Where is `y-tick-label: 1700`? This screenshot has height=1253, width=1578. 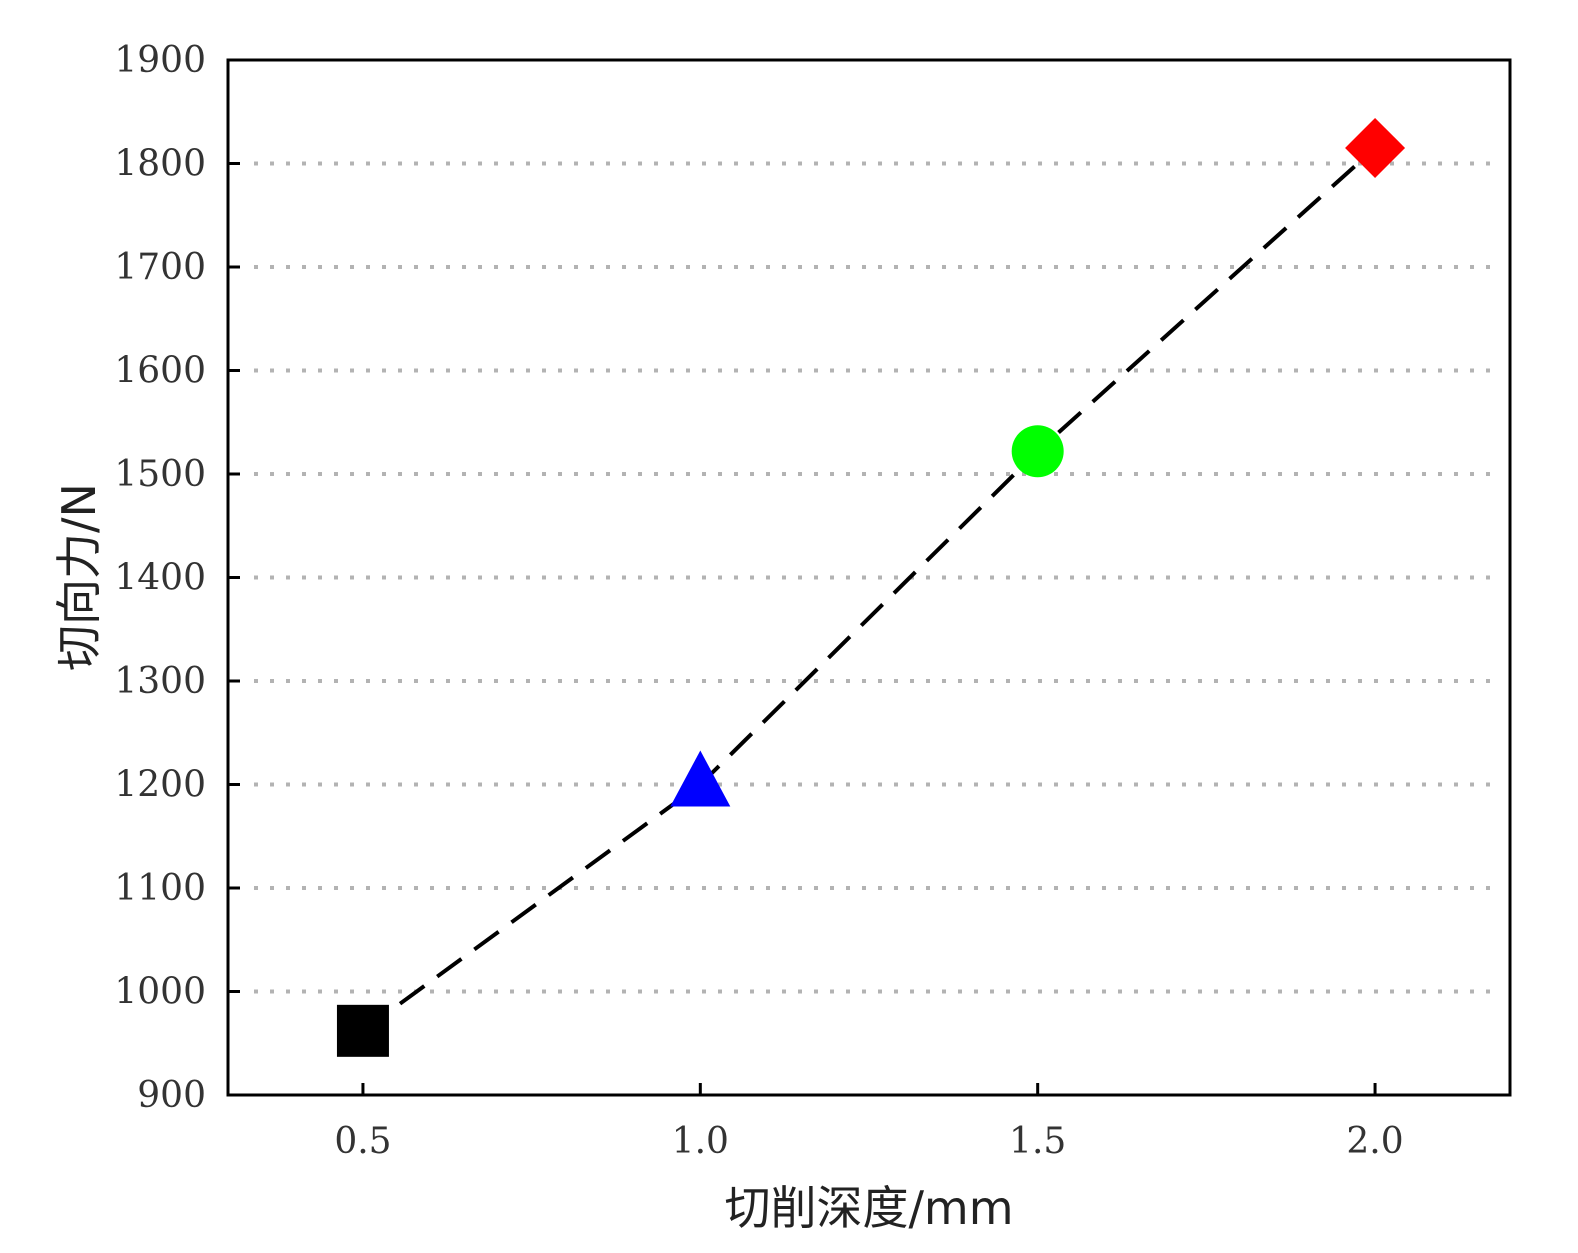 y-tick-label: 1700 is located at coordinates (160, 267).